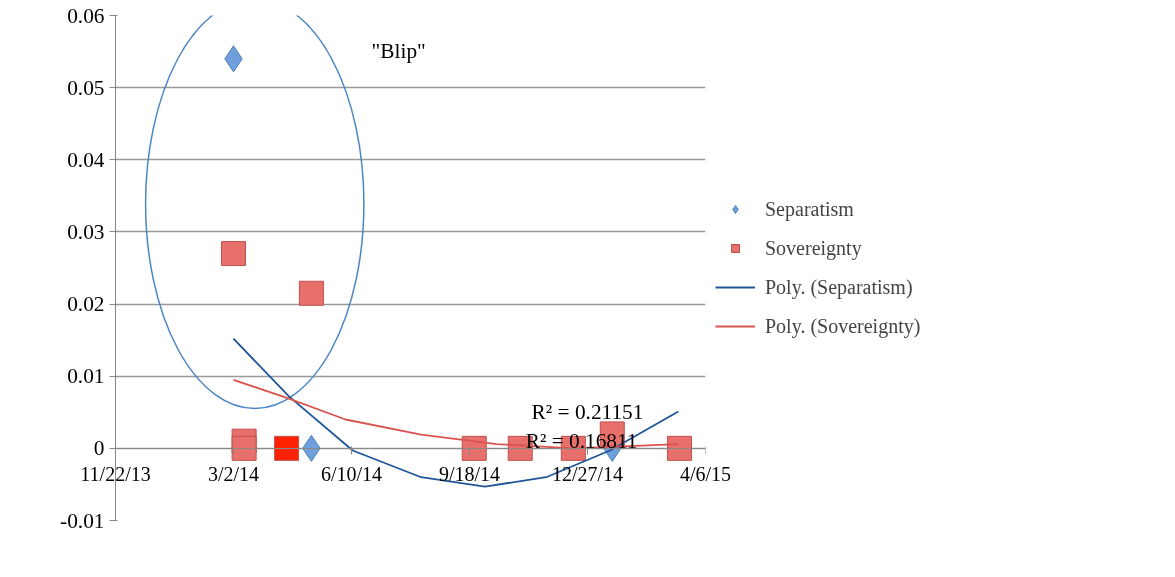 Image resolution: width=1175 pixels, height=577 pixels. I want to click on y-tick-label: 0.03, so click(86, 231).